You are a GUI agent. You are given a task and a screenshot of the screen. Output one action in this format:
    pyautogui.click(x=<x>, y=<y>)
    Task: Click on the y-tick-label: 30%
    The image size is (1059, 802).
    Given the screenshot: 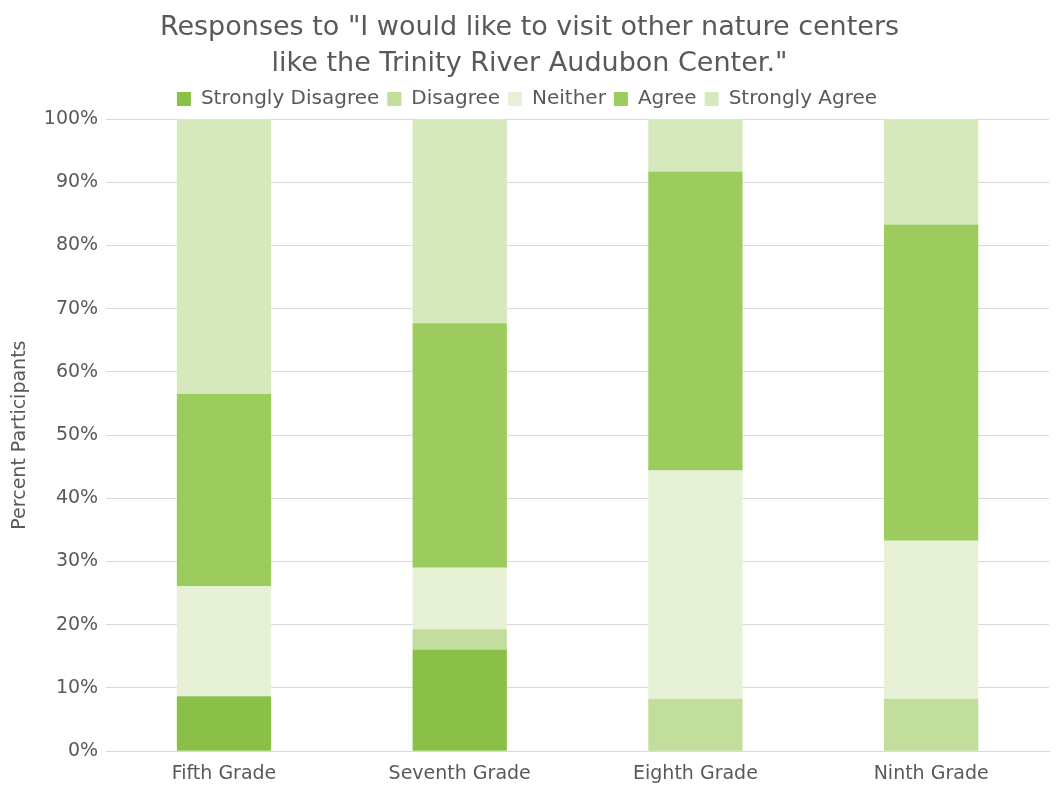 What is the action you would take?
    pyautogui.click(x=77, y=559)
    